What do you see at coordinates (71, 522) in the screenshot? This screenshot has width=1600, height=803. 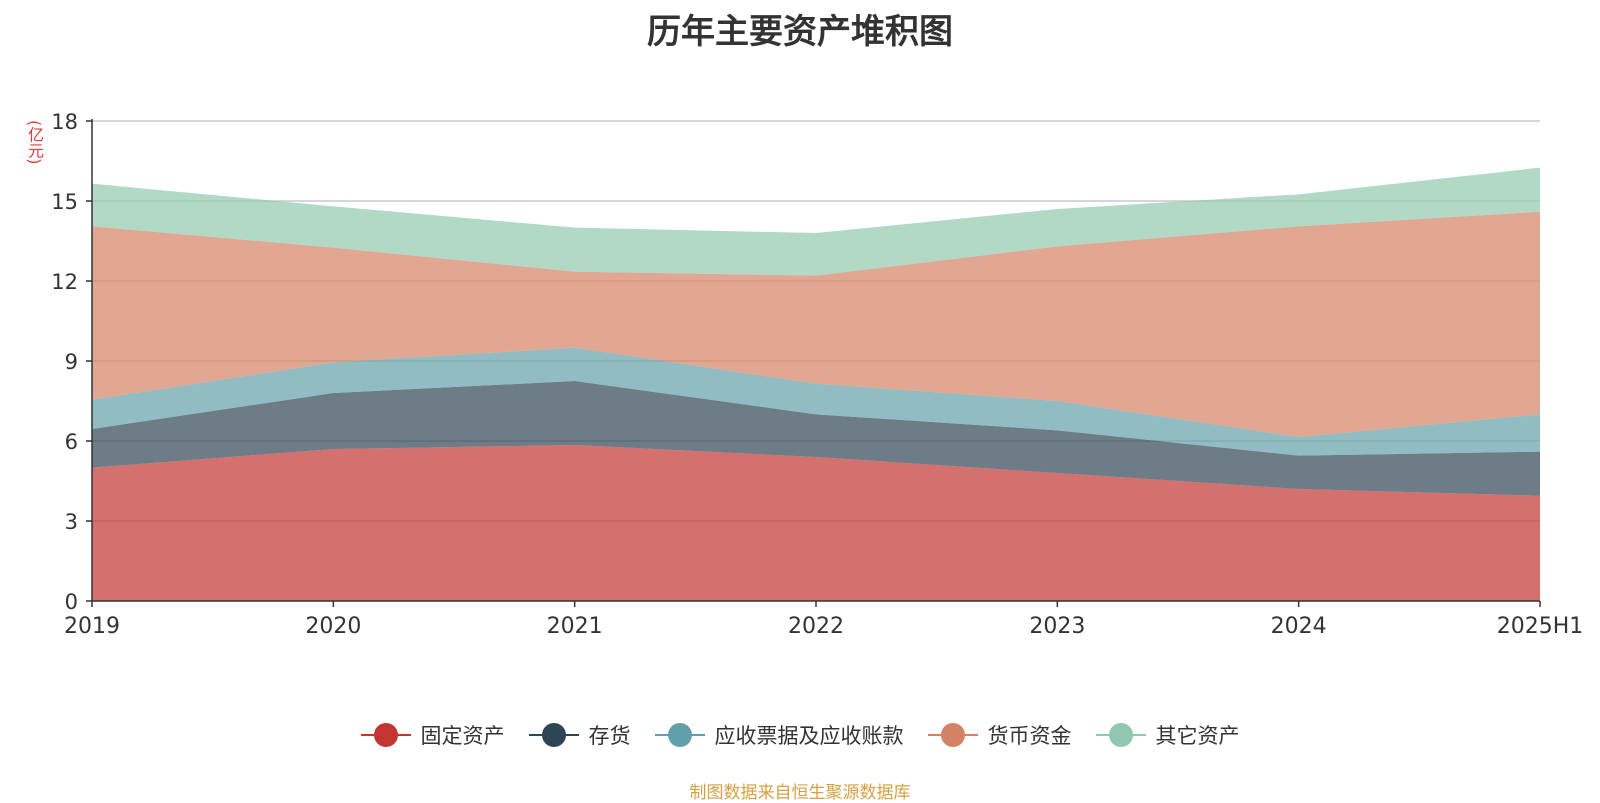 I see `y-tick-label: 3` at bounding box center [71, 522].